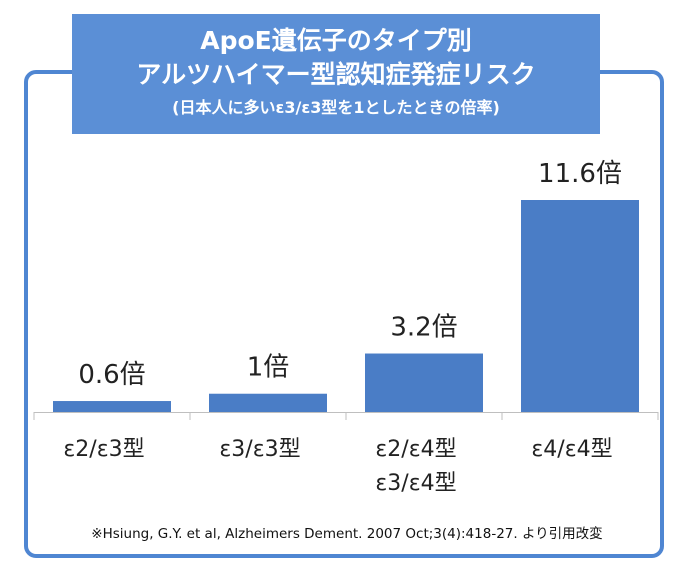 The width and height of the screenshot is (697, 573). Describe the element at coordinates (336, 40) in the screenshot. I see `chart-title-line1: ApoE遺伝子のタイプ別` at that location.